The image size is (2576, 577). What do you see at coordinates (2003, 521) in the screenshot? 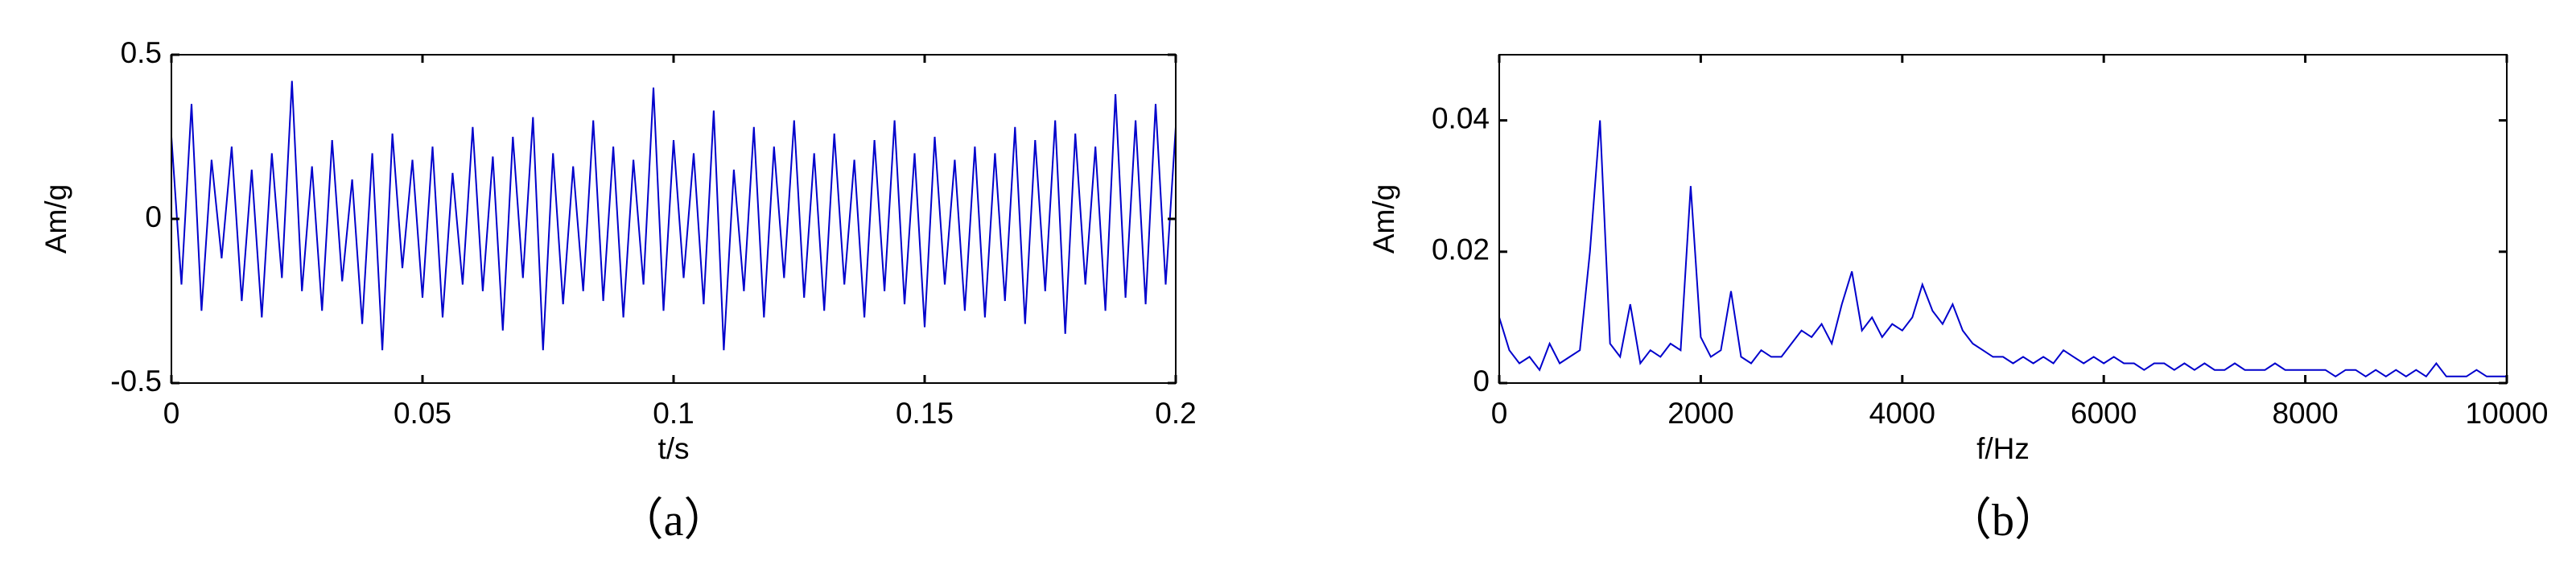
I see `caption: （b）` at bounding box center [2003, 521].